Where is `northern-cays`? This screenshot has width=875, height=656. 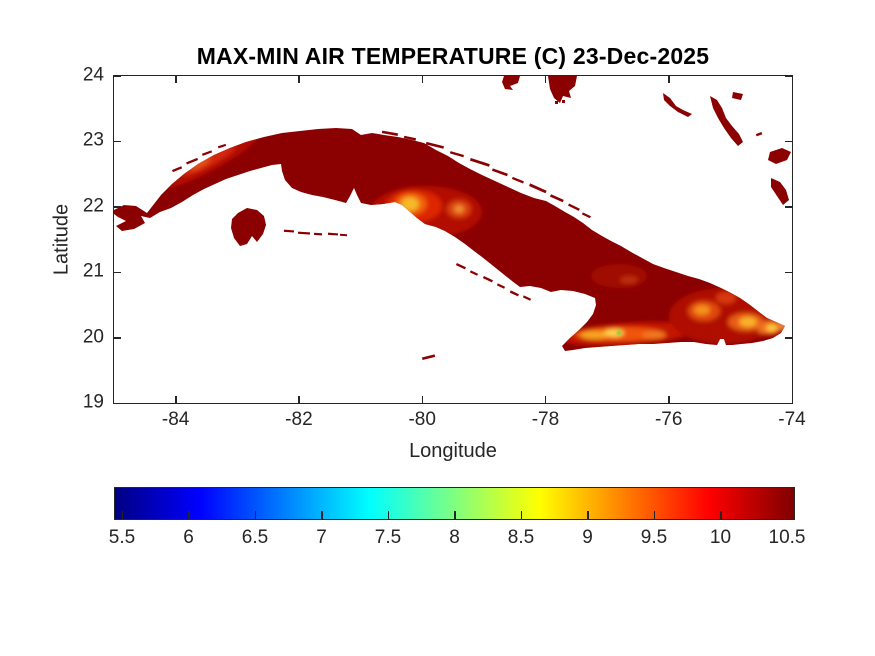
northern-cays is located at coordinates (646, 140).